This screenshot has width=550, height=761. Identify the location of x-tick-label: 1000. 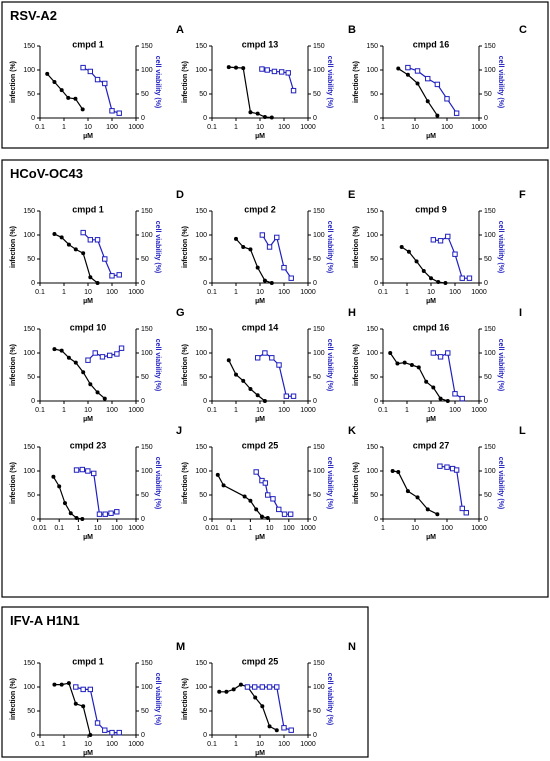
(308, 410).